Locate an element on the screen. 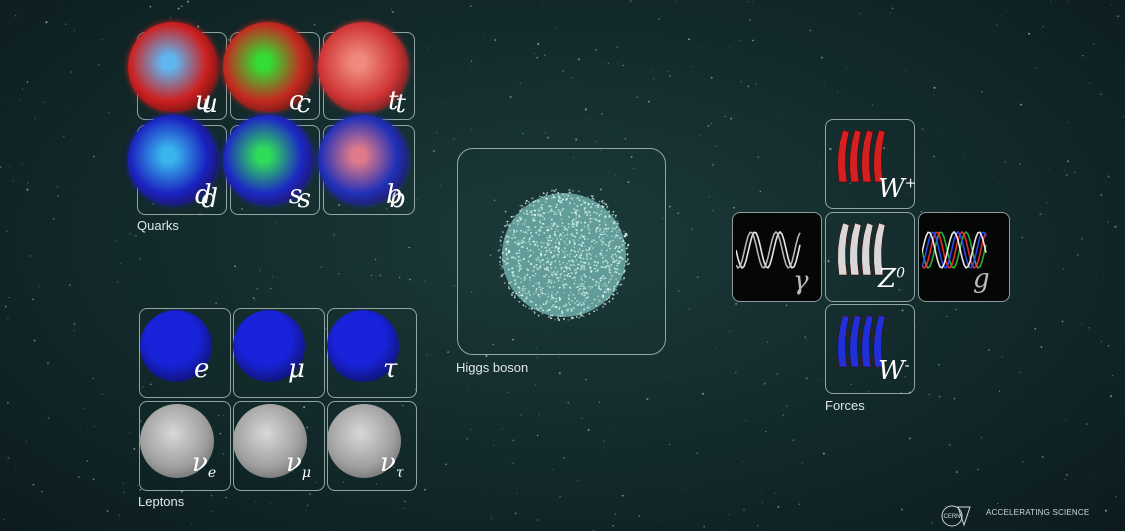 This screenshot has width=1125, height=531. muon-neutrino-sphere-icon is located at coordinates (270, 441).